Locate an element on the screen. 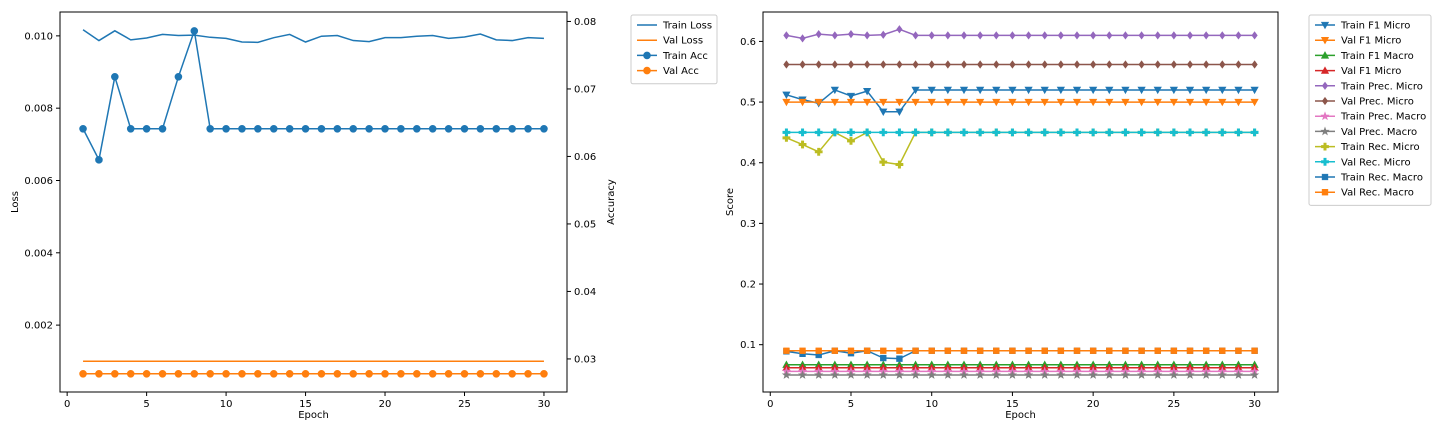 The width and height of the screenshot is (1440, 432). series-val-acc is located at coordinates (313, 373).